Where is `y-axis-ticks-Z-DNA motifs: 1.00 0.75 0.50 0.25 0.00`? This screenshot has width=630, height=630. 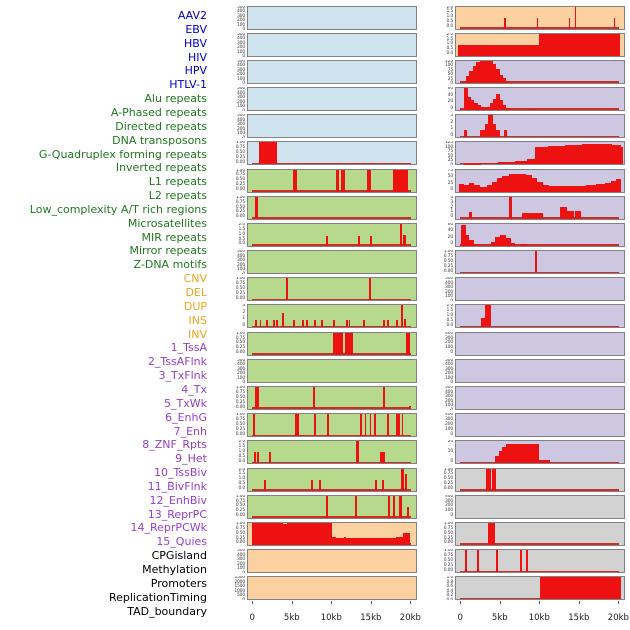
y-axis-ticks-Z-DNA motifs: 1.00 0.75 0.50 0.25 0.00 is located at coordinates (225, 507).